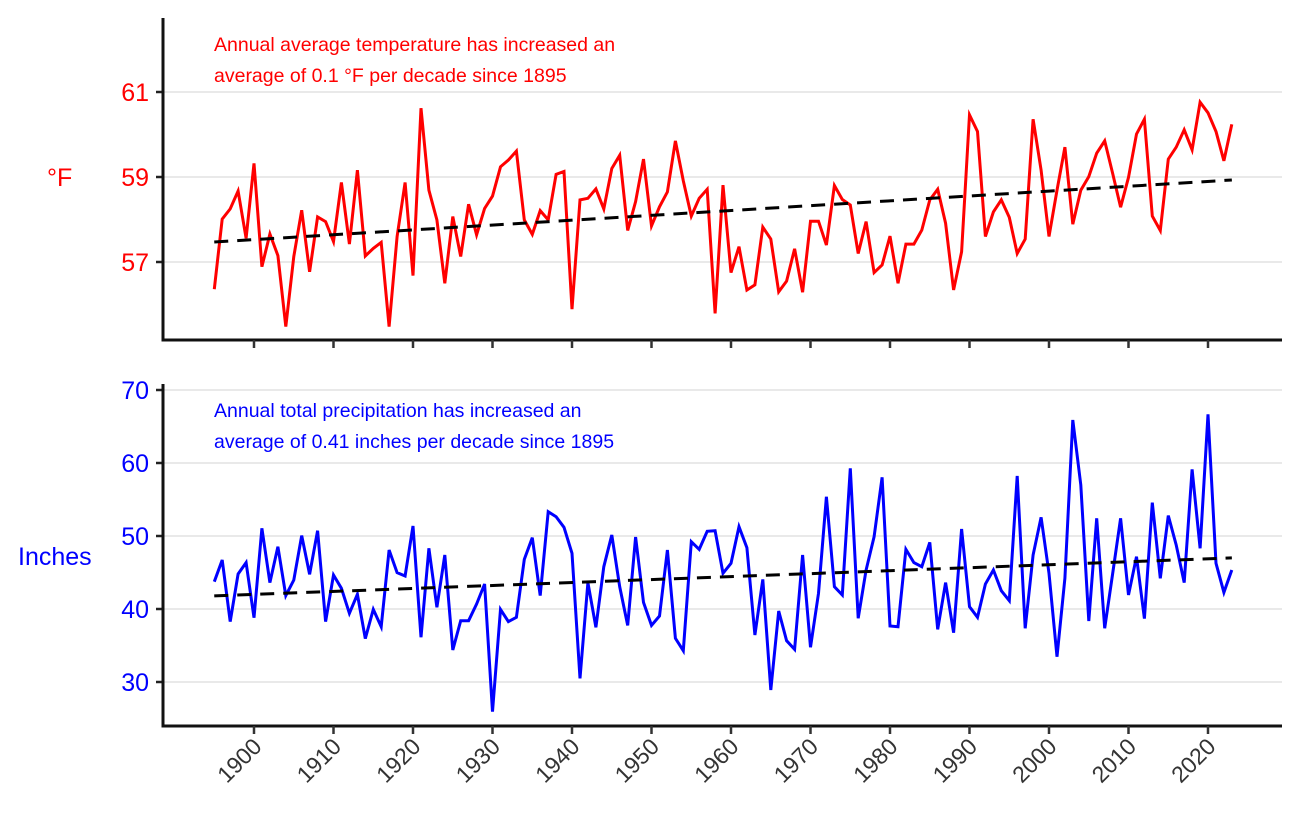 The image size is (1300, 827). Describe the element at coordinates (1113, 760) in the screenshot. I see `x-tick-label: 2010` at that location.